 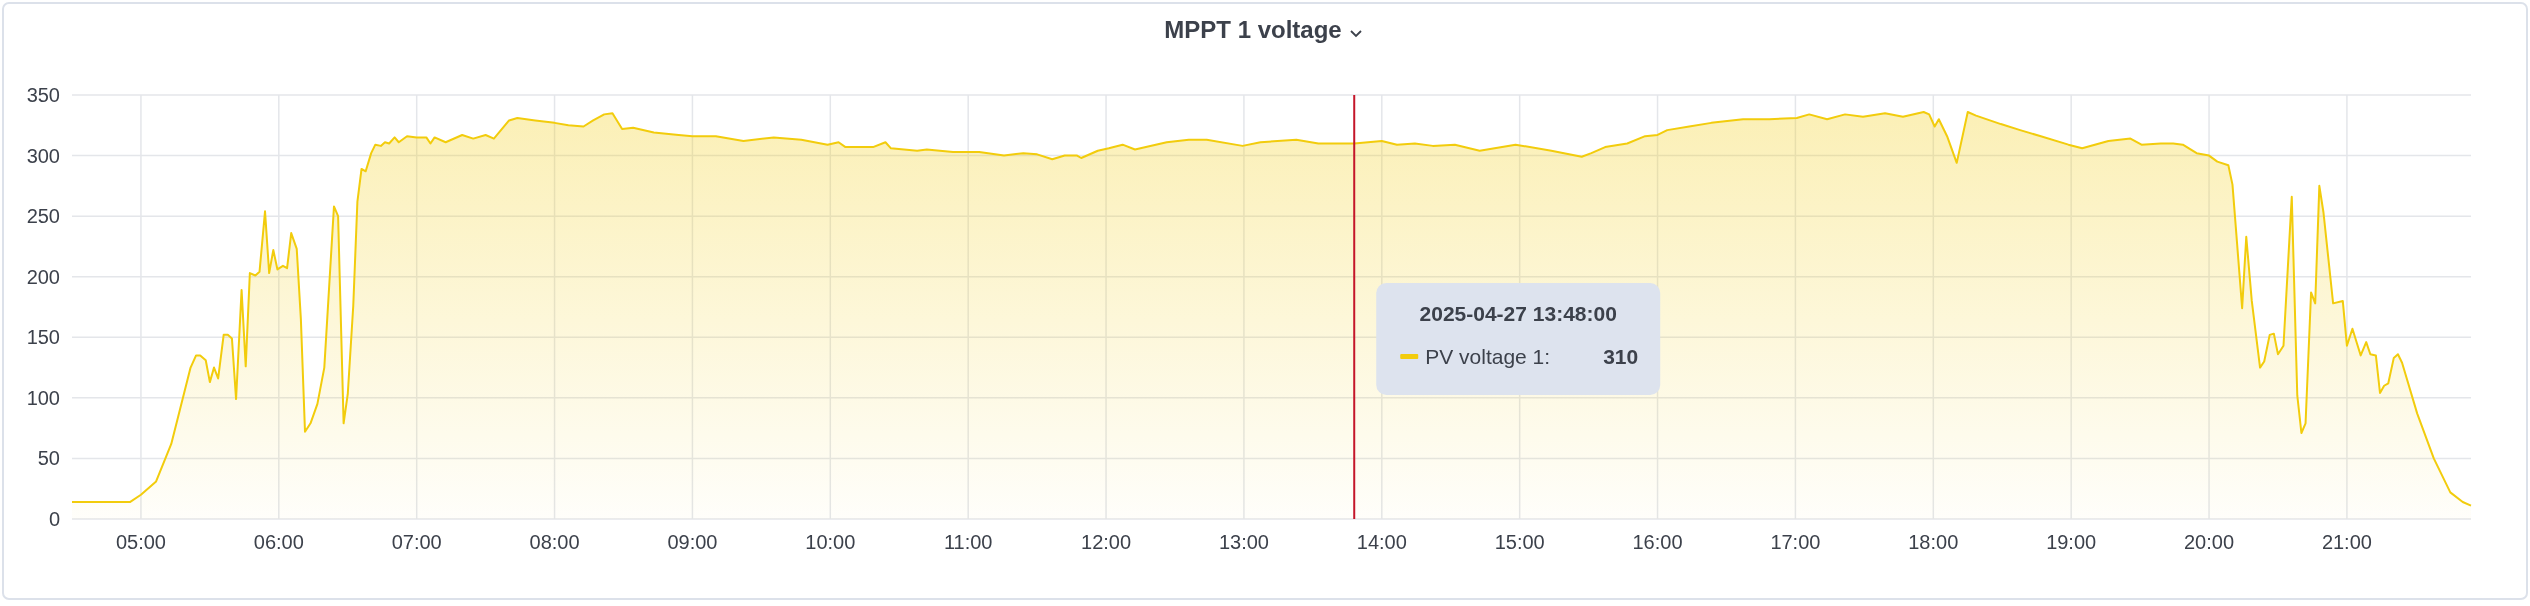 I want to click on x-tick-label: 18:00, so click(x=1933, y=542).